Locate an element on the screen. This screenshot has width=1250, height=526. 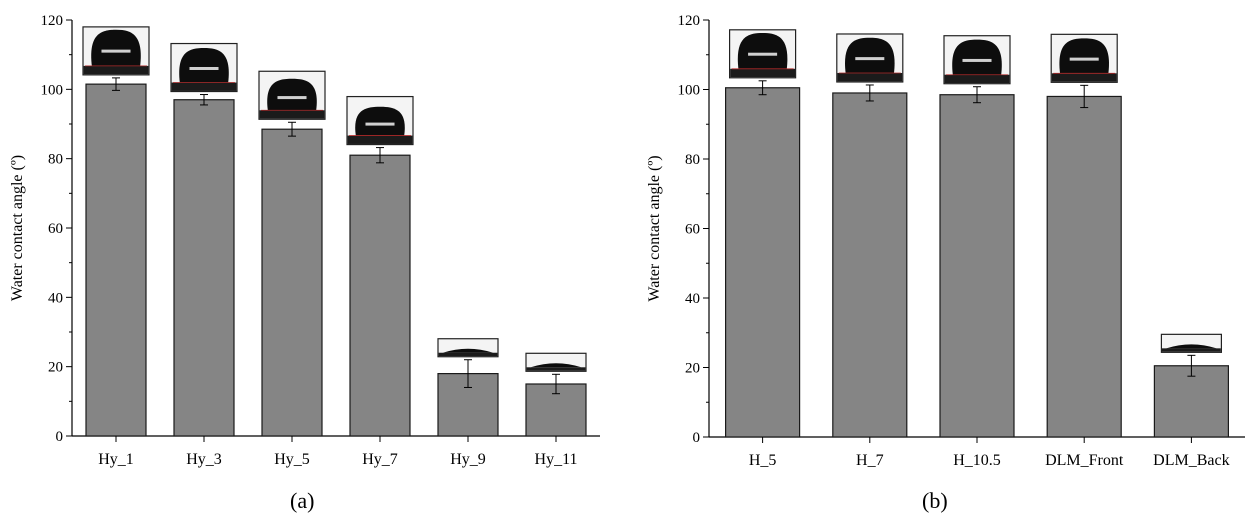
x-tick-label-DLM_Front: DLM_Front is located at coordinates (1084, 460).